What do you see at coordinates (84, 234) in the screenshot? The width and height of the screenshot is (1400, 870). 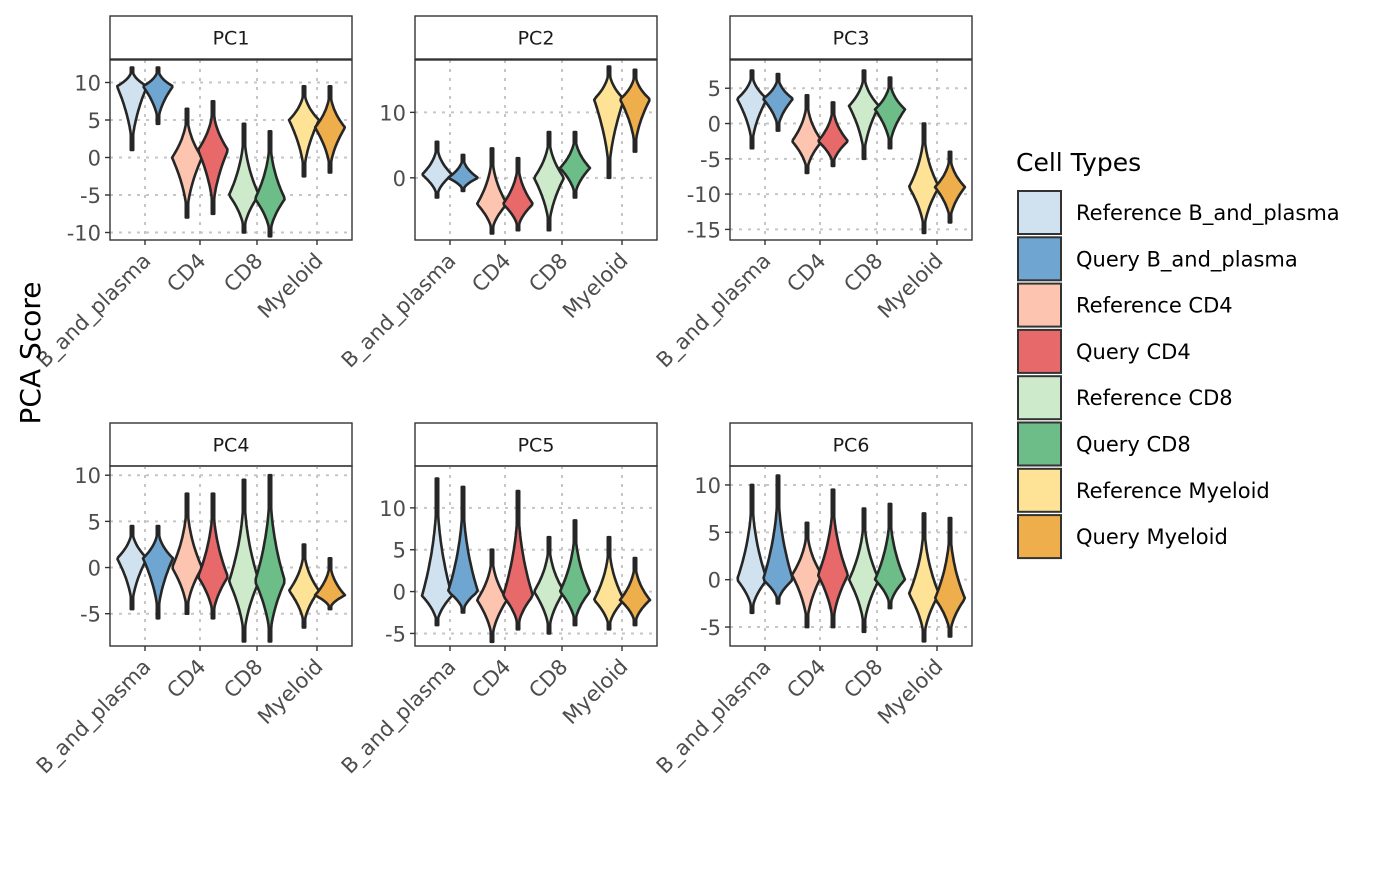 I see `y-tick-label: -10` at bounding box center [84, 234].